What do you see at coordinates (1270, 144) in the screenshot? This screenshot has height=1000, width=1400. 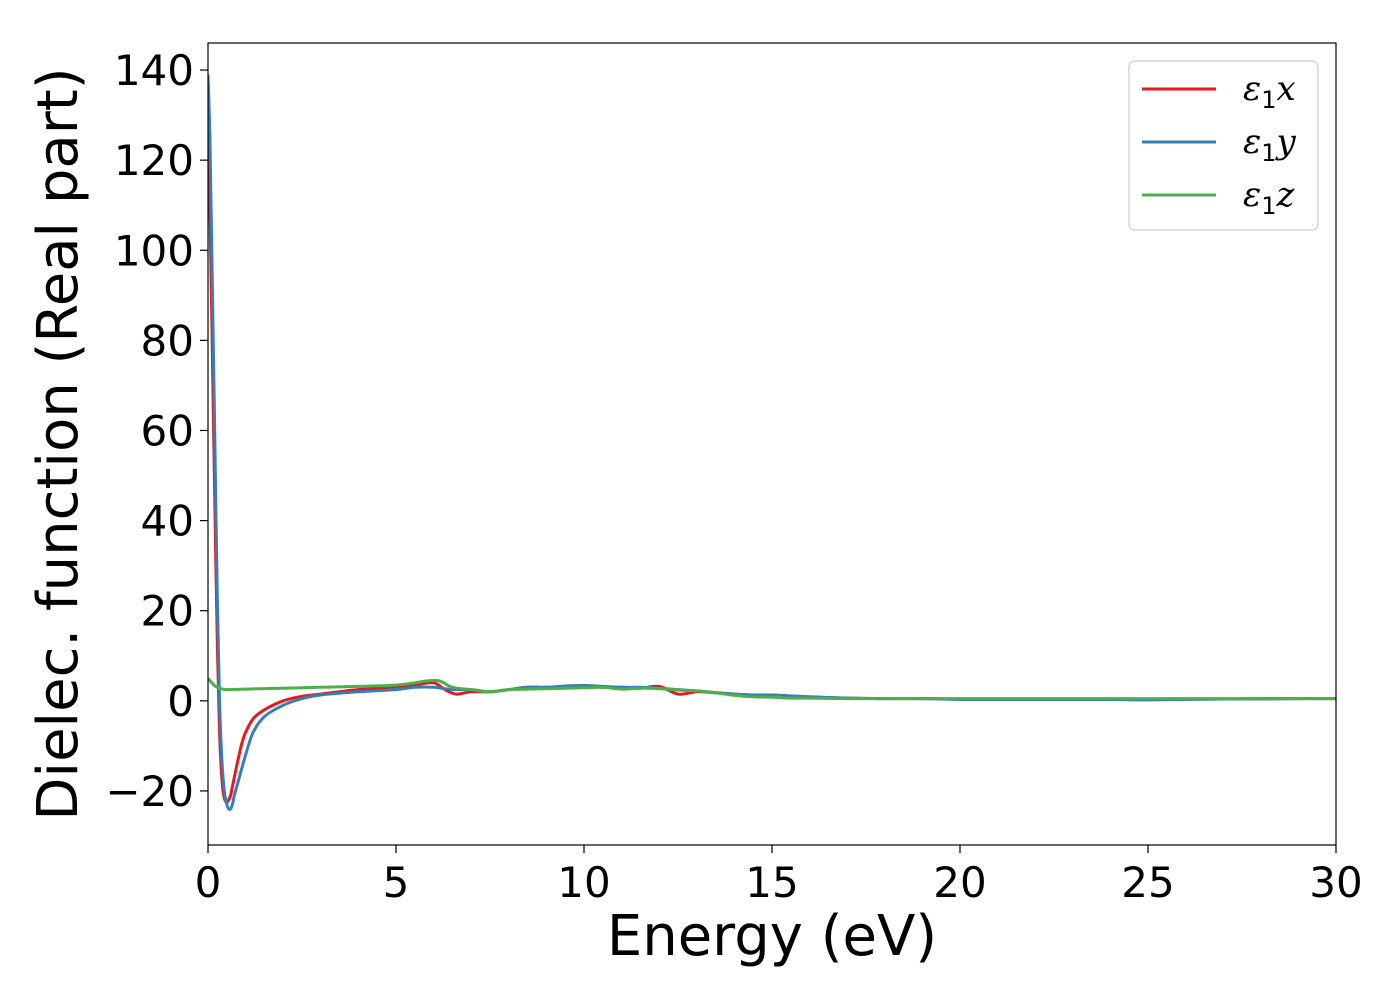 I see `legend-label-eps1y: ε1y` at bounding box center [1270, 144].